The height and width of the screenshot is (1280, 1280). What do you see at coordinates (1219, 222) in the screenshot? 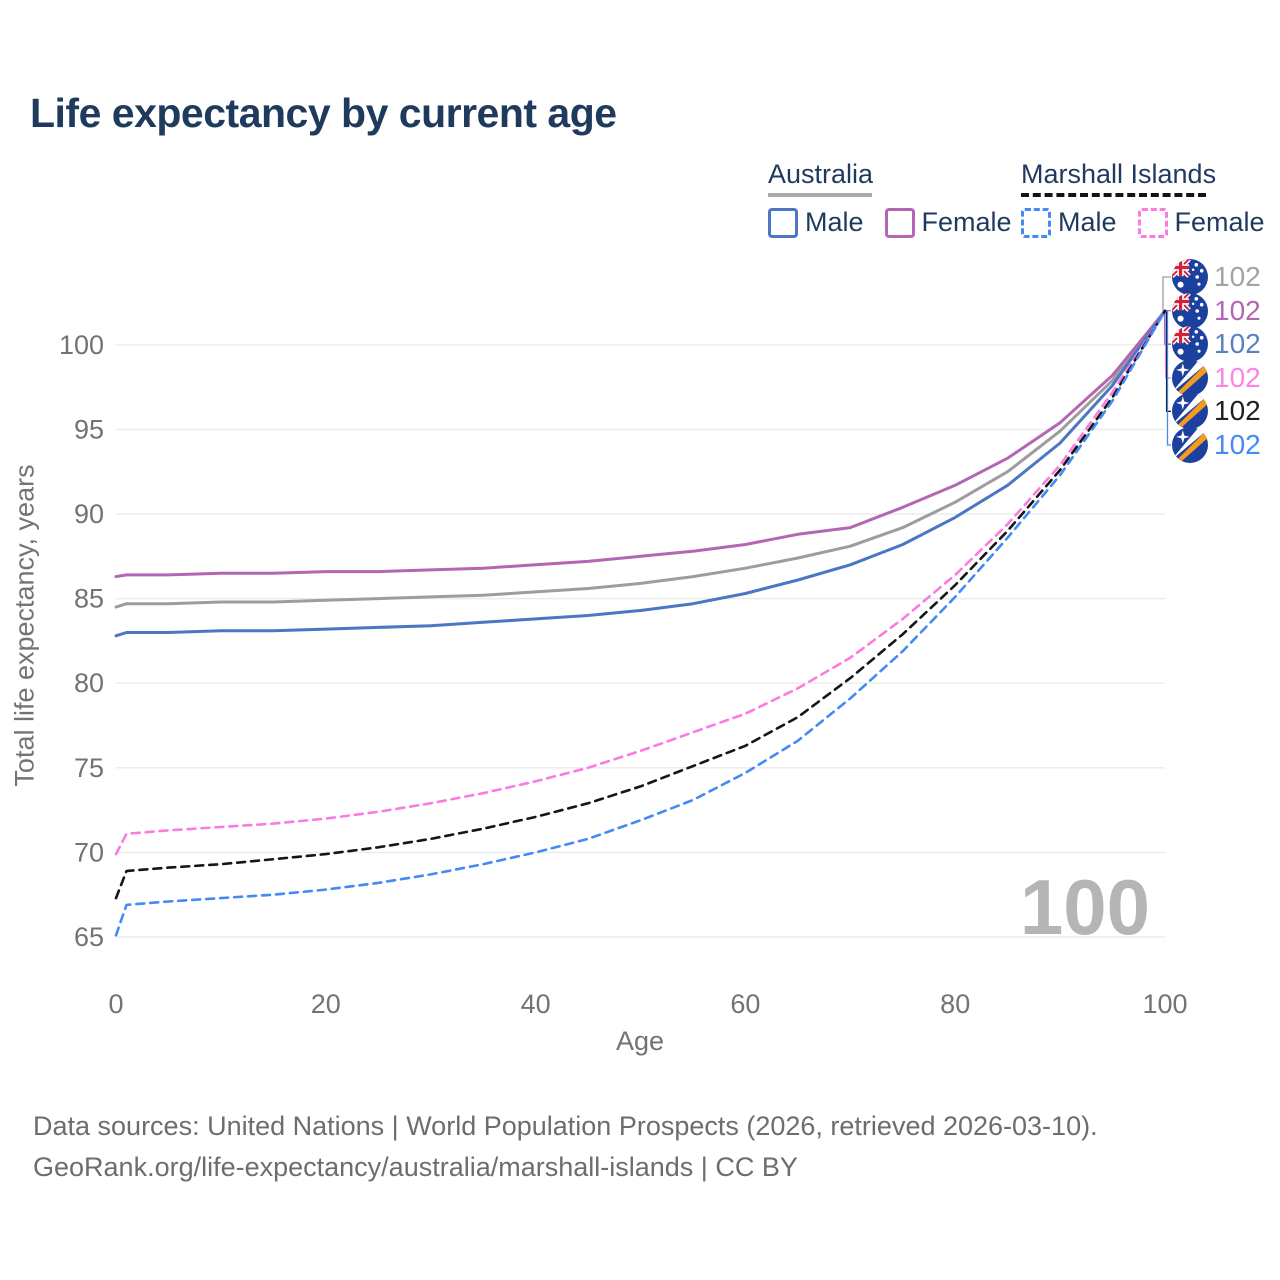
I see `legend-label-marshall-islands-female: Female` at bounding box center [1219, 222].